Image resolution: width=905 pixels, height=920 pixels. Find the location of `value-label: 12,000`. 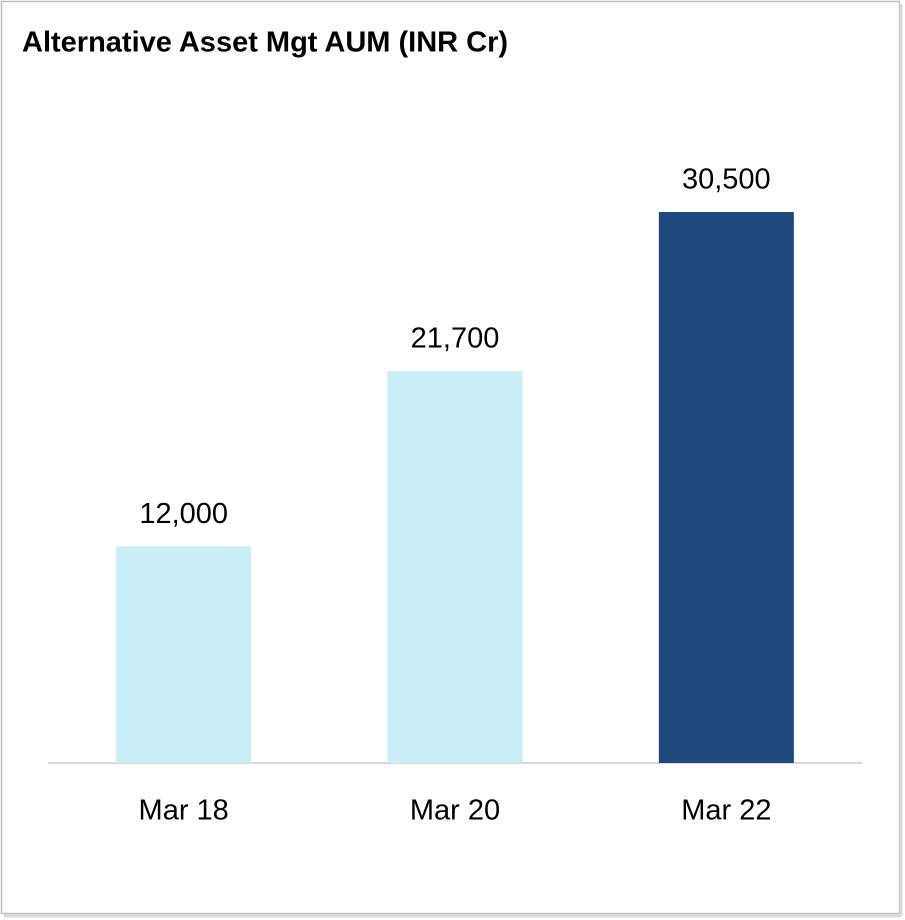

value-label: 12,000 is located at coordinates (183, 514).